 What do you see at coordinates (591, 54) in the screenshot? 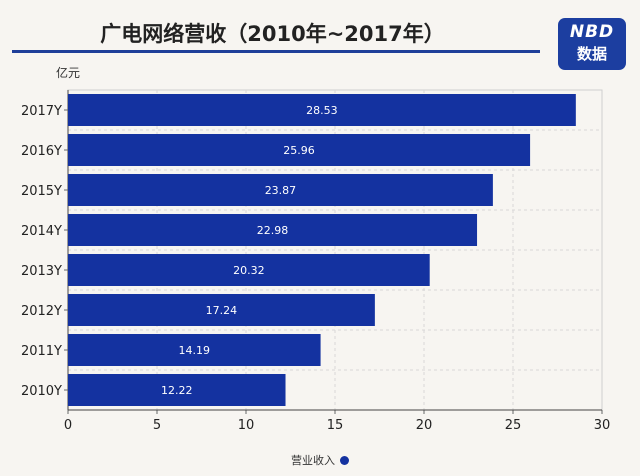
I see `logo-line-2: 数据` at bounding box center [591, 54].